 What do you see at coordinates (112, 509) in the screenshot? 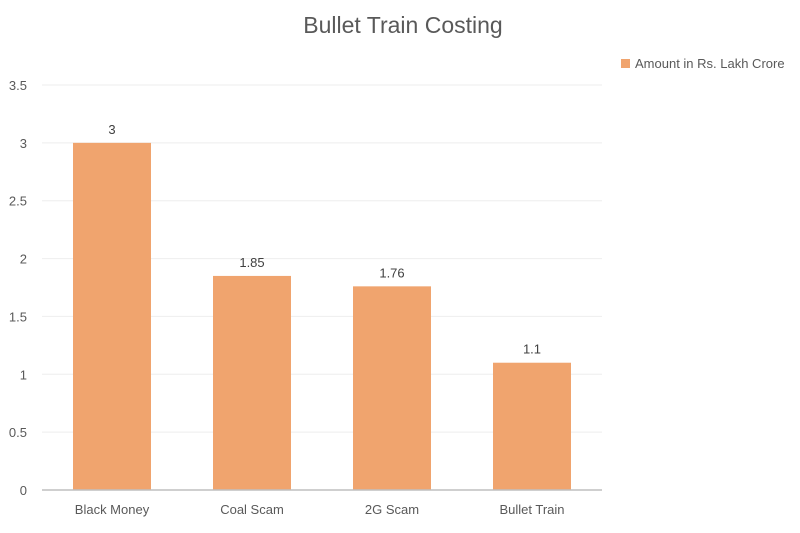
I see `x-tick-label: Black Money` at bounding box center [112, 509].